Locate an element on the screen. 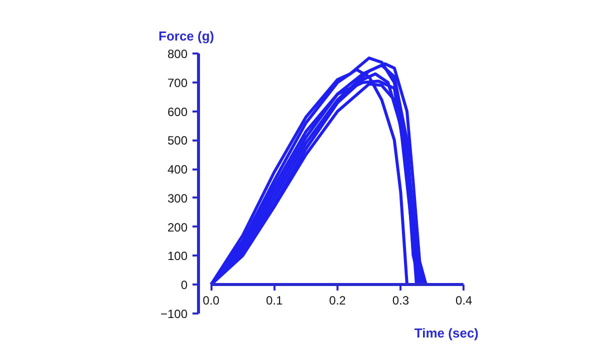  x-tick-label: 0.0 is located at coordinates (211, 300).